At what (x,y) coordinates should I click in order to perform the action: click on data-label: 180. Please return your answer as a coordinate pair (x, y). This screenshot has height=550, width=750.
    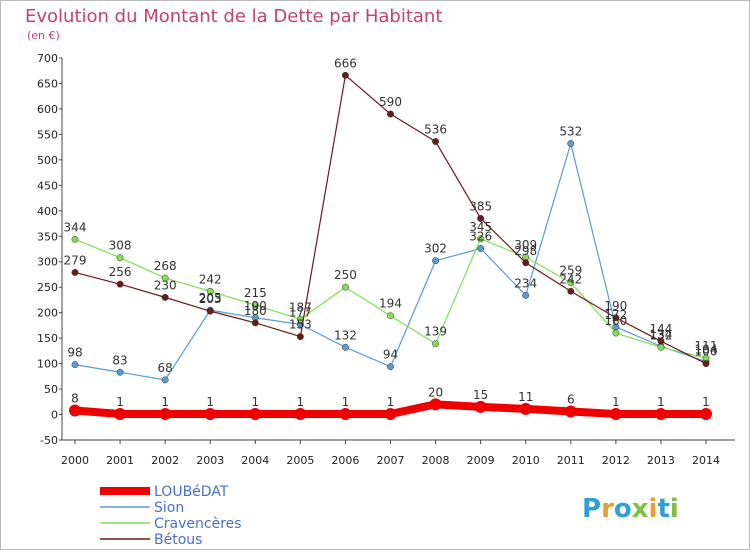
    Looking at the image, I should click on (255, 311).